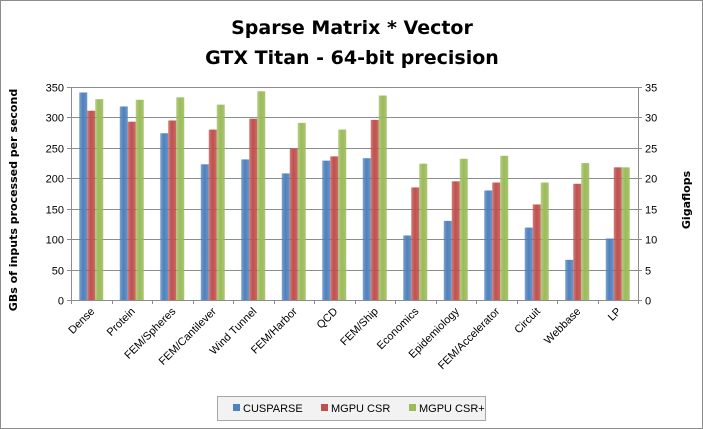  What do you see at coordinates (562, 326) in the screenshot?
I see `category-label: Webbase` at bounding box center [562, 326].